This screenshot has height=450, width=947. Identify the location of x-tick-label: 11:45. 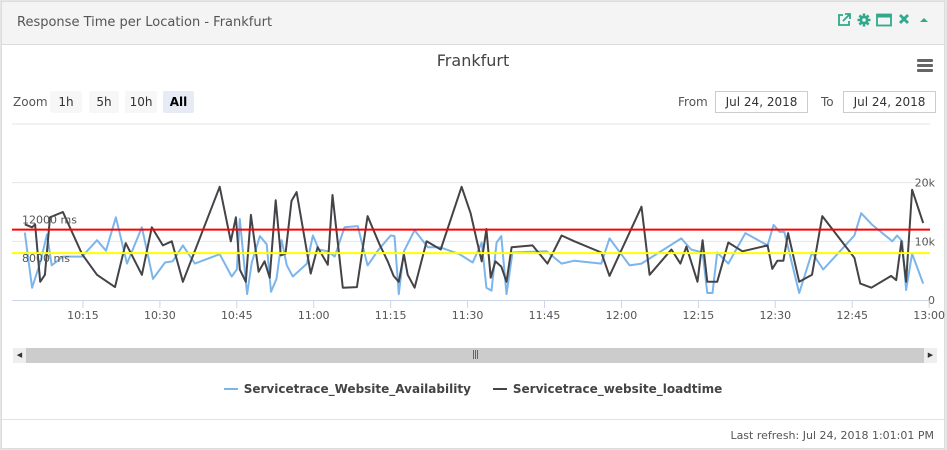
(545, 315).